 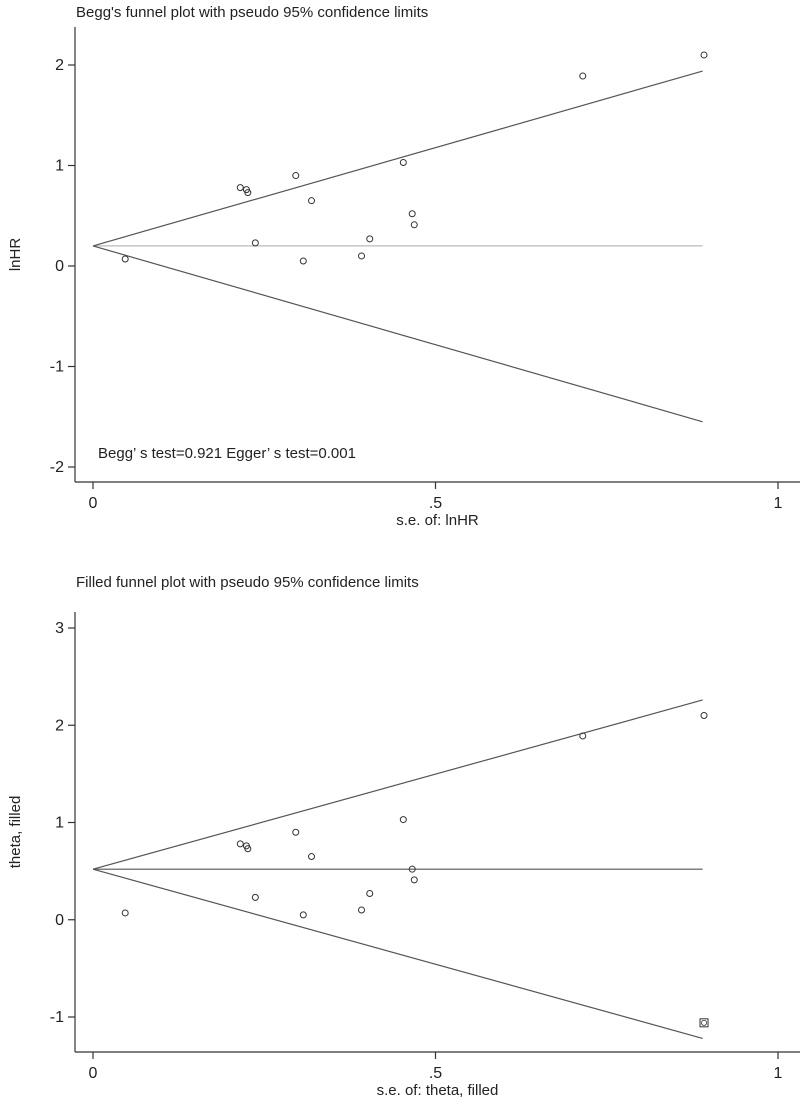 I want to click on filled-study-point-marker, so click(x=704, y=1022).